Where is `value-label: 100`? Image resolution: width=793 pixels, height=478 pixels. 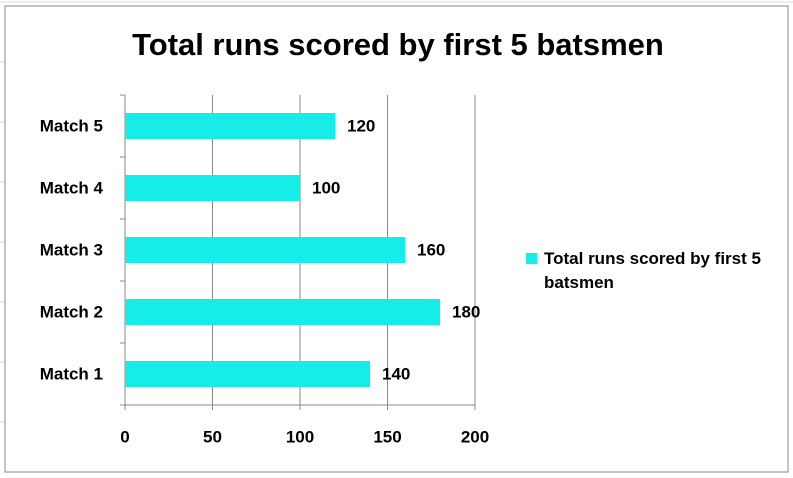
value-label: 100 is located at coordinates (326, 187).